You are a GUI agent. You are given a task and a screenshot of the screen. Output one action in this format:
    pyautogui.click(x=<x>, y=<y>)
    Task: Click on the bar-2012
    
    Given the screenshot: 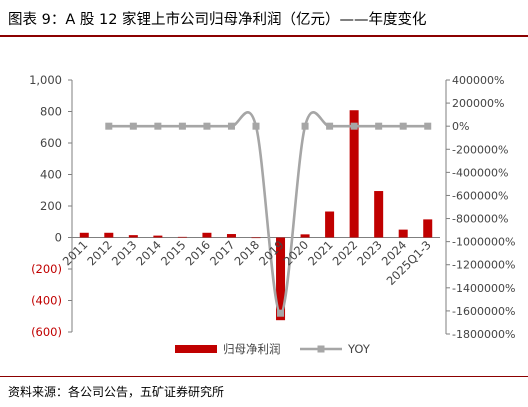 What is the action you would take?
    pyautogui.click(x=109, y=235)
    